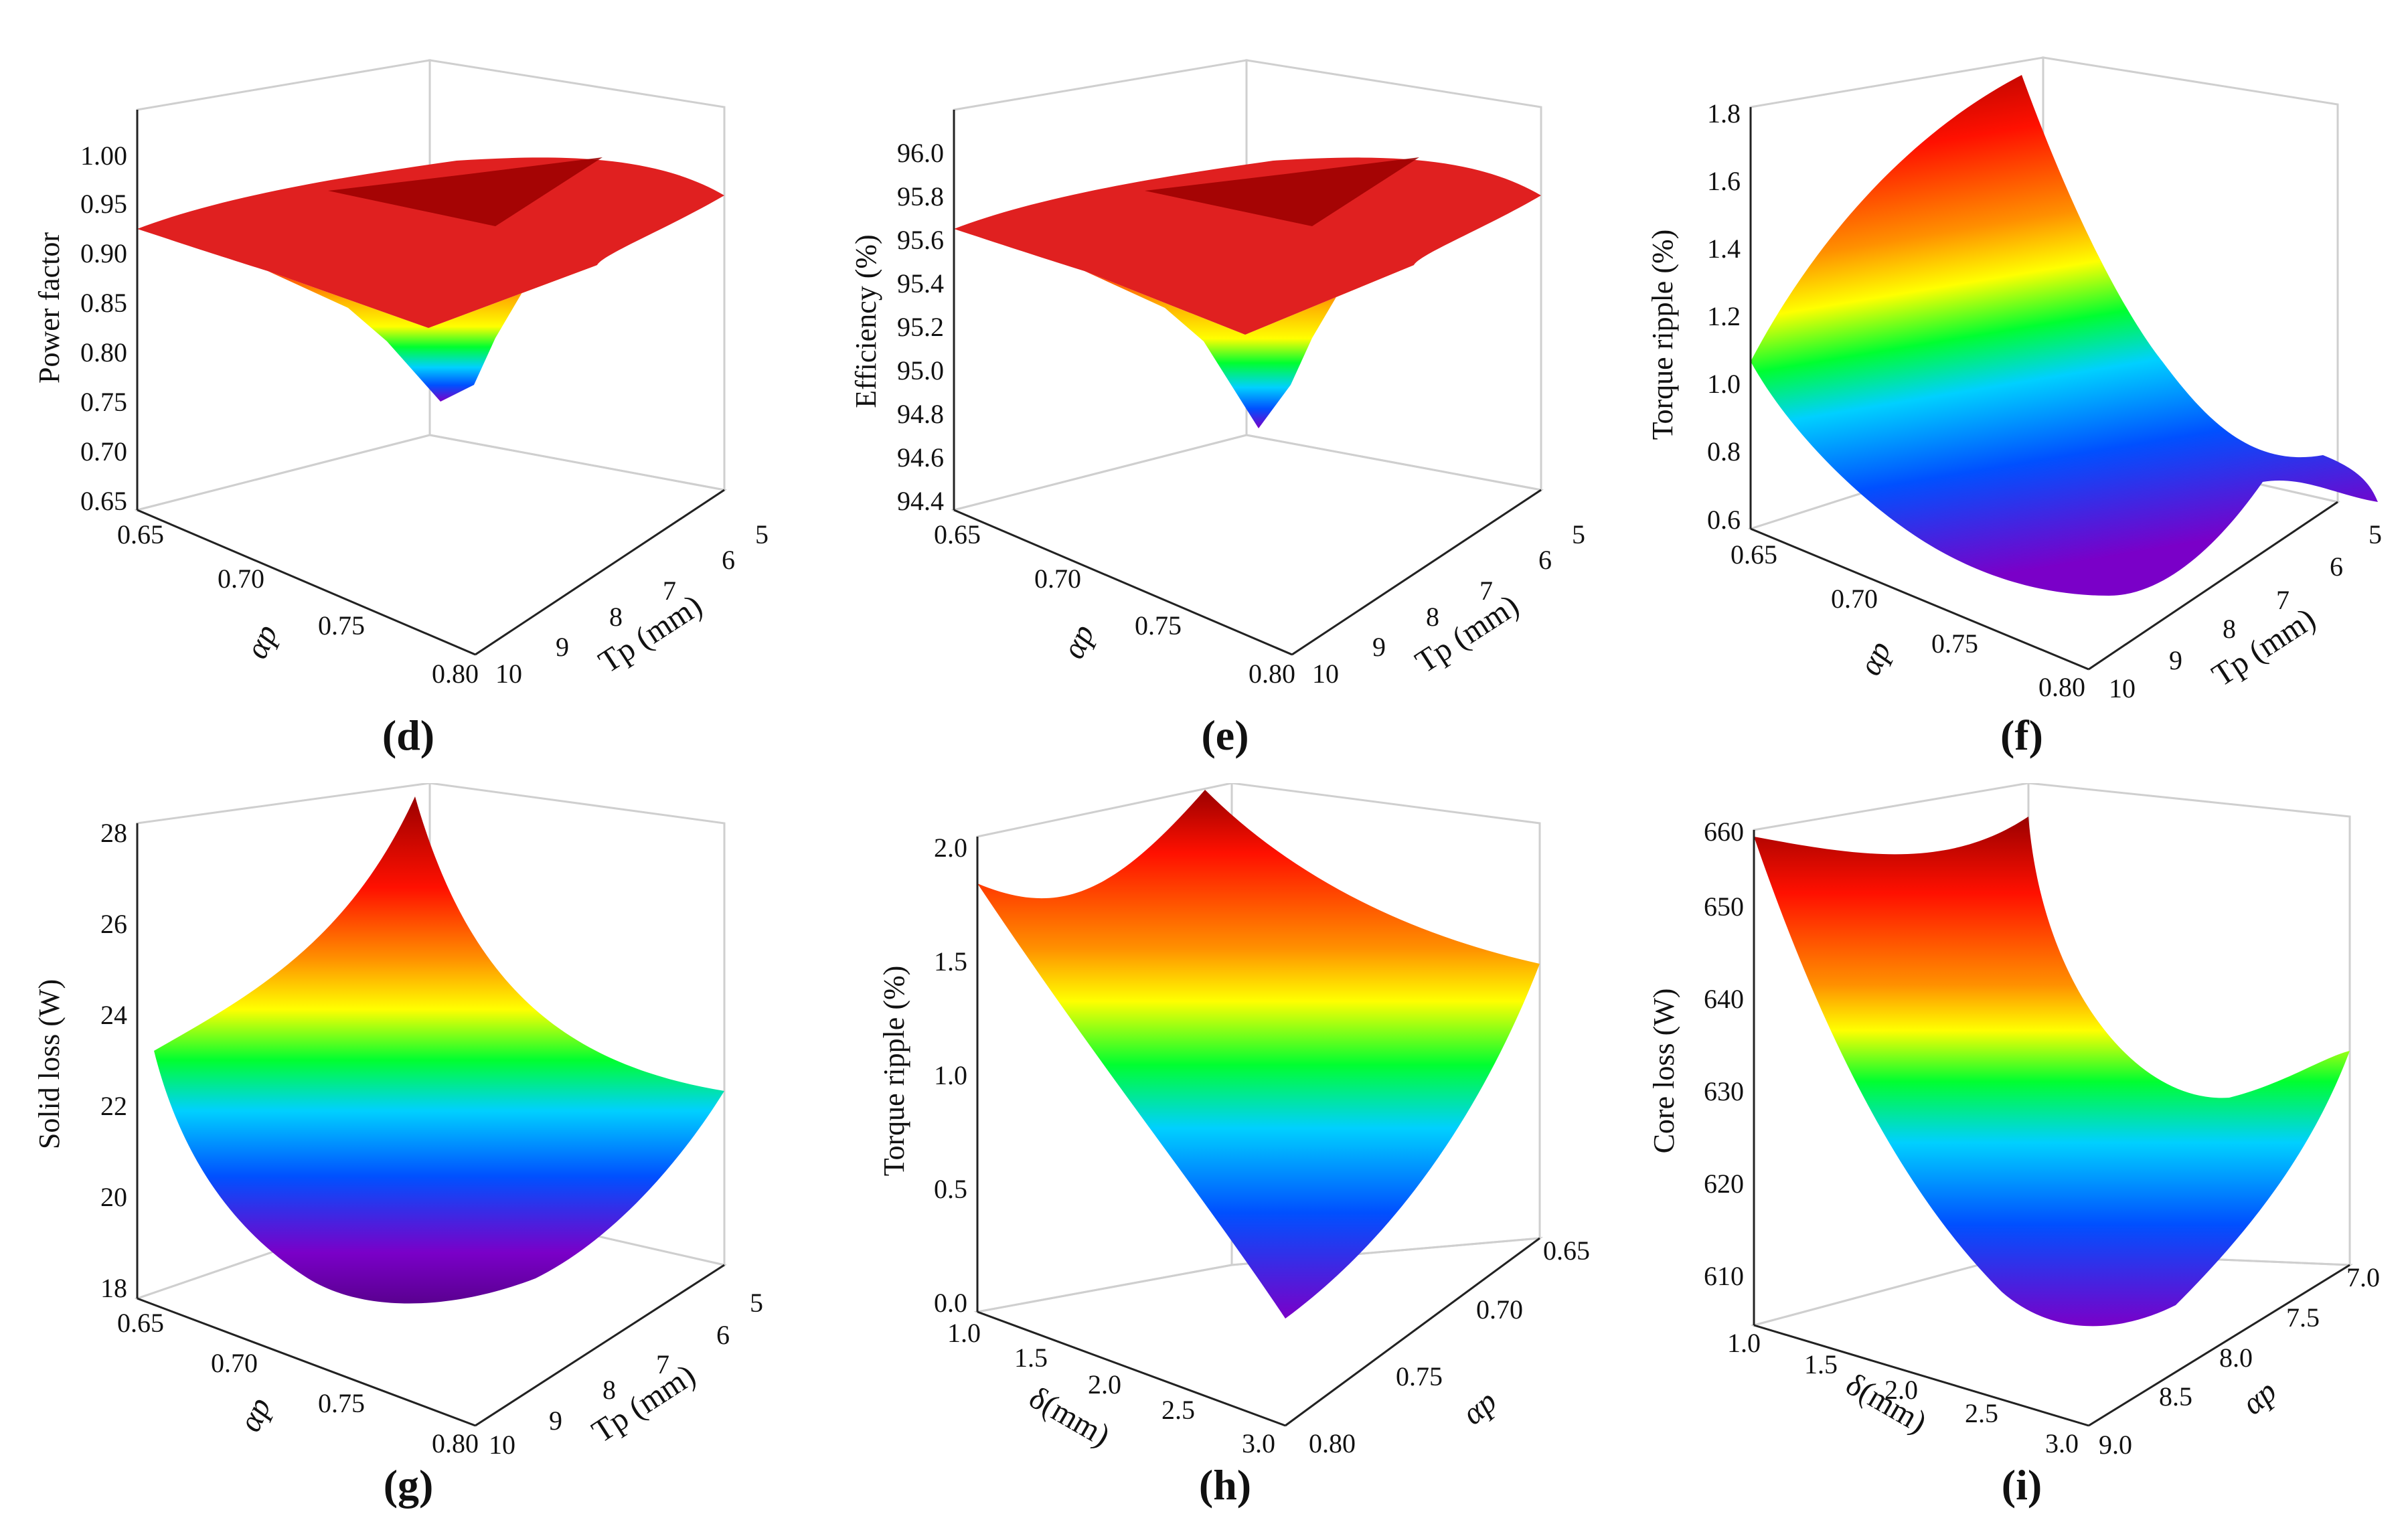  What do you see at coordinates (920, 153) in the screenshot?
I see `z-tick: 96.0` at bounding box center [920, 153].